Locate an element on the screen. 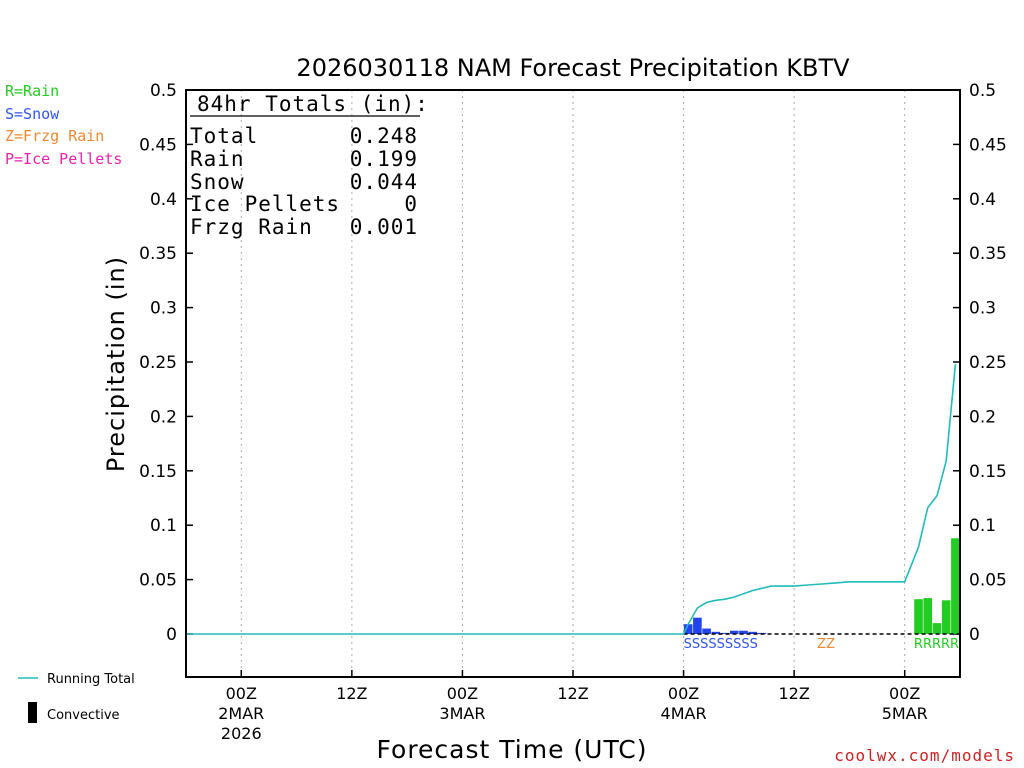  y-tick-label-left-2: 0.1 is located at coordinates (163, 526).